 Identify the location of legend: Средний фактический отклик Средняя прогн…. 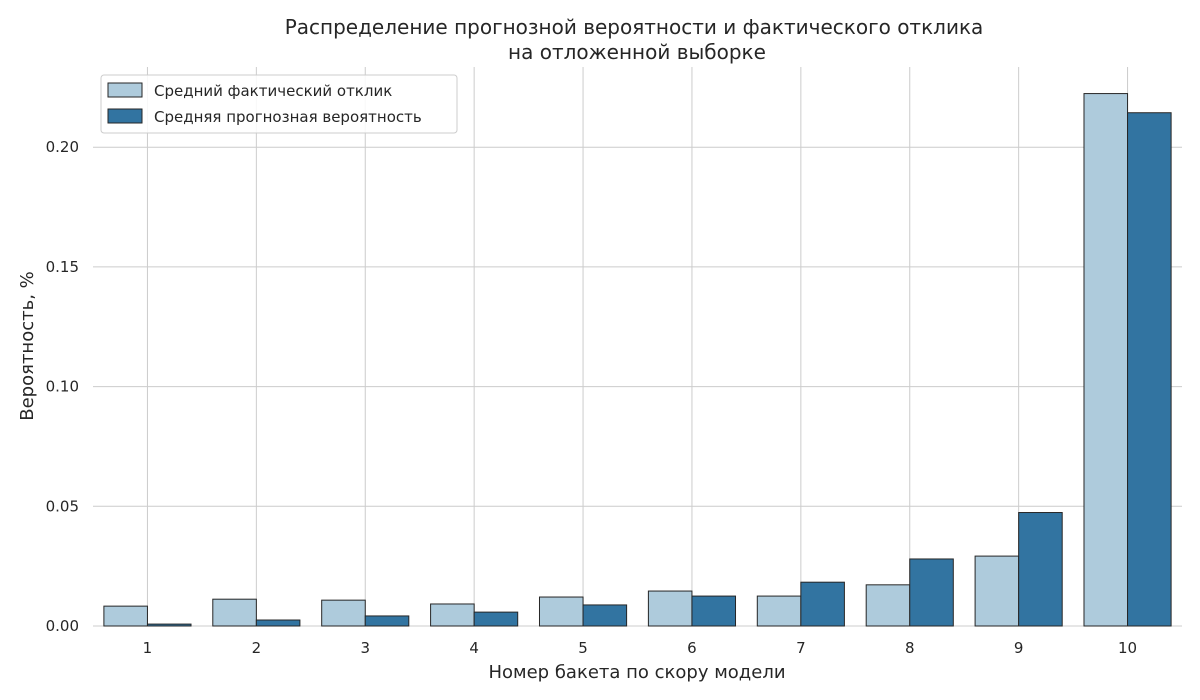
(279, 104).